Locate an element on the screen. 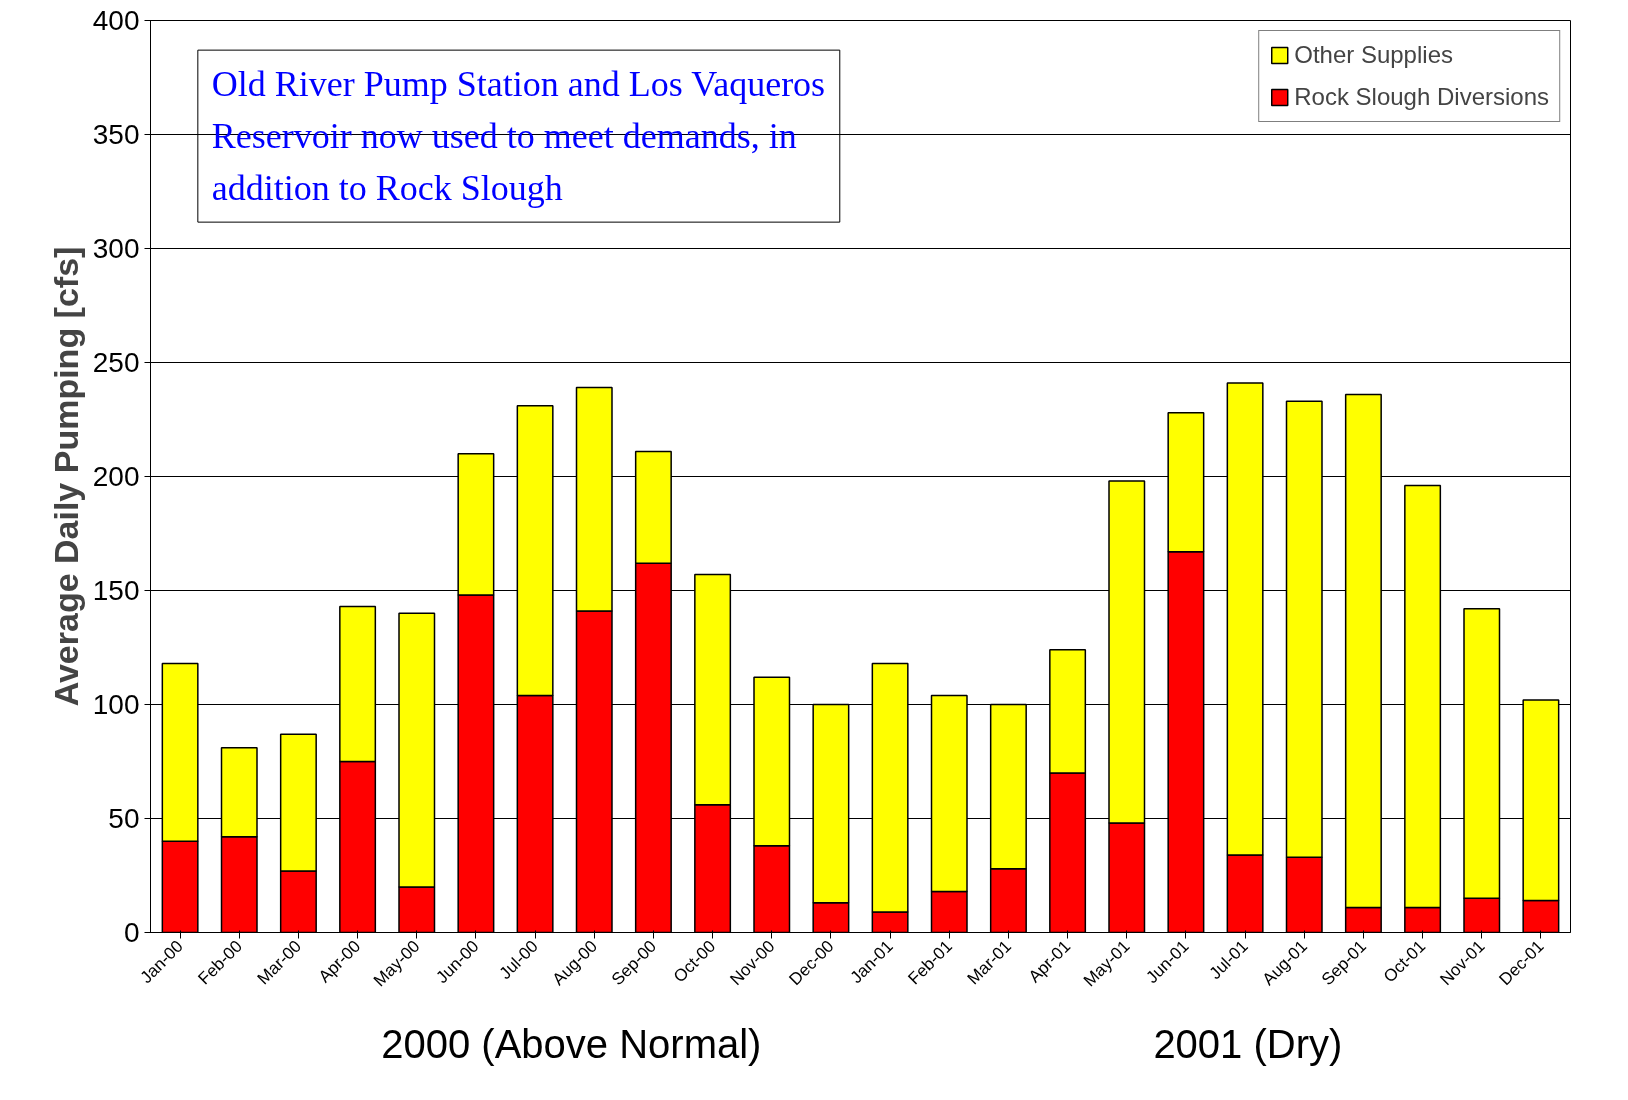 This screenshot has height=1100, width=1628. legend-label: Rock Slough Diversions is located at coordinates (1421, 97).